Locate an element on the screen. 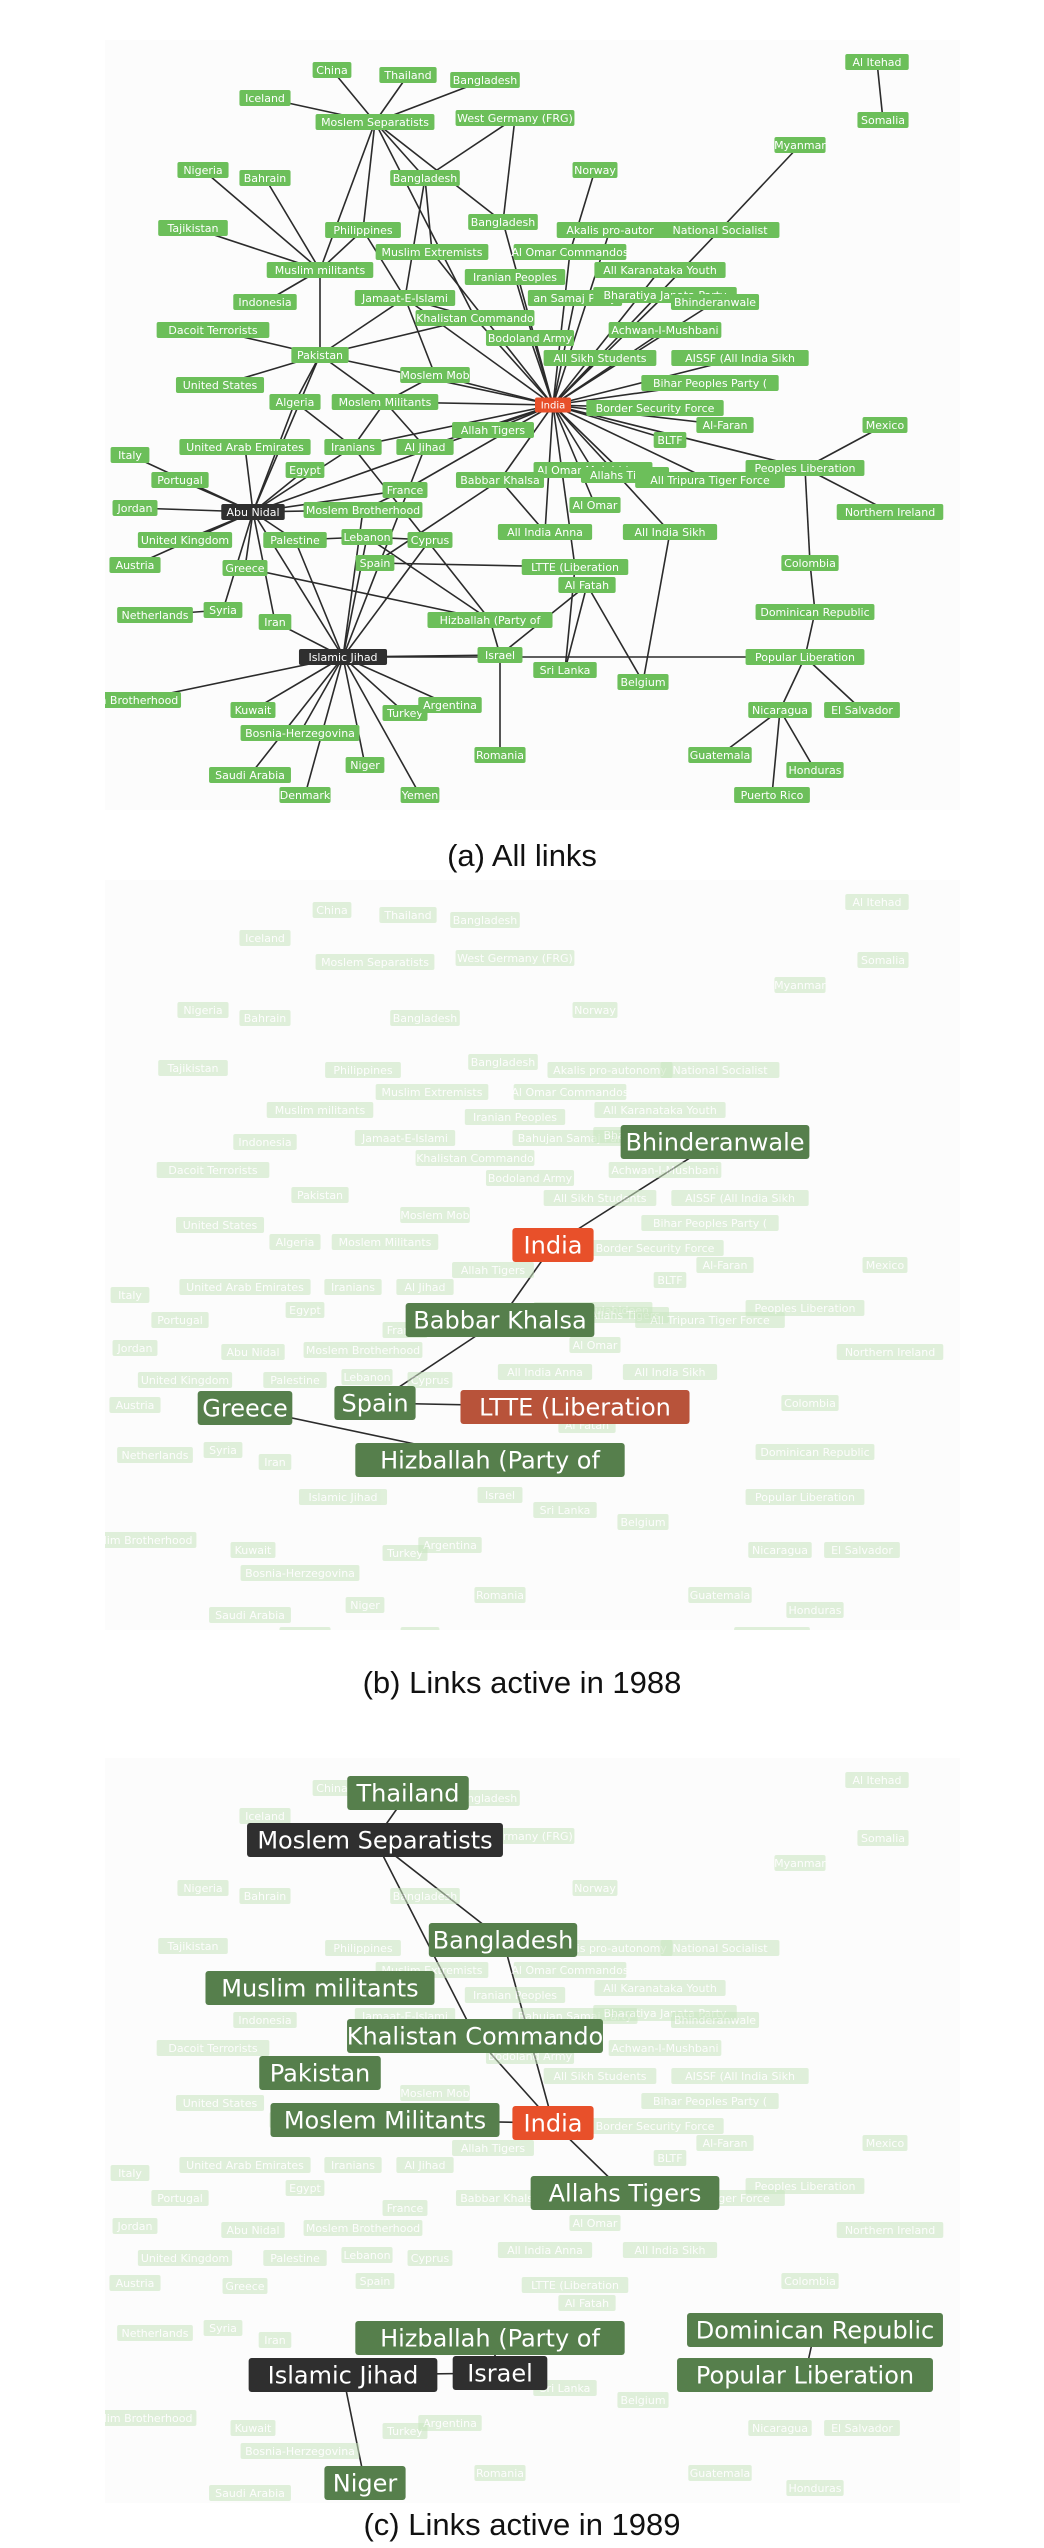  node-bangladesh-mid: Bangladesh is located at coordinates (425, 178).